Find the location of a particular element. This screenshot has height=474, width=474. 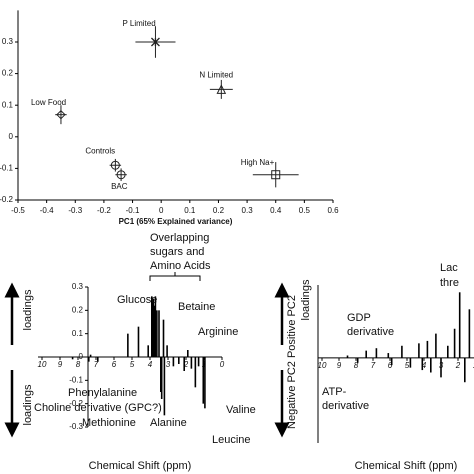

x-tick-label: 0.6 is located at coordinates (333, 210).